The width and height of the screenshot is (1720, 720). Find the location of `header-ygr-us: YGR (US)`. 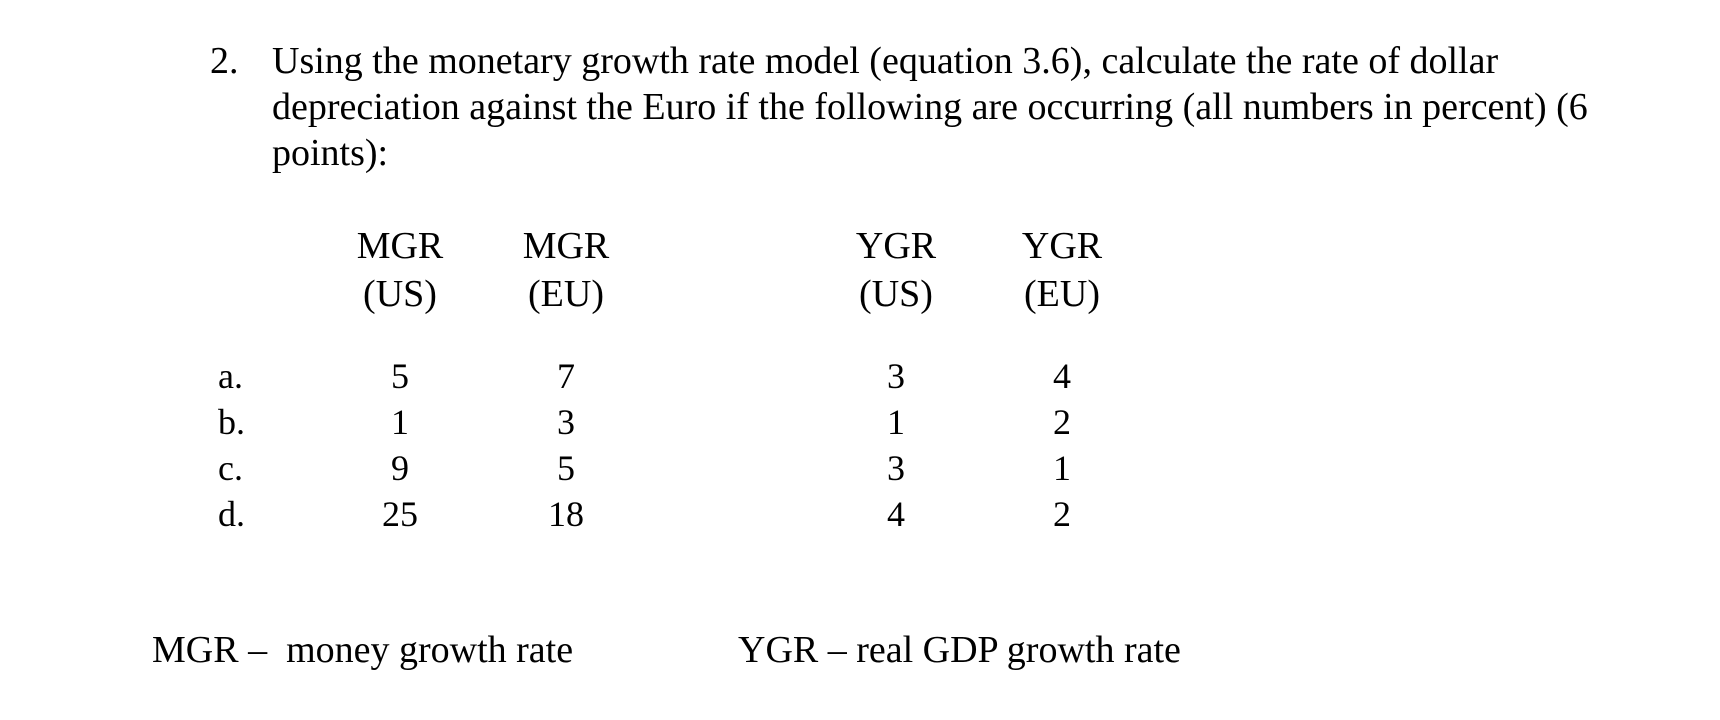

header-ygr-us: YGR (US) is located at coordinates (896, 270).